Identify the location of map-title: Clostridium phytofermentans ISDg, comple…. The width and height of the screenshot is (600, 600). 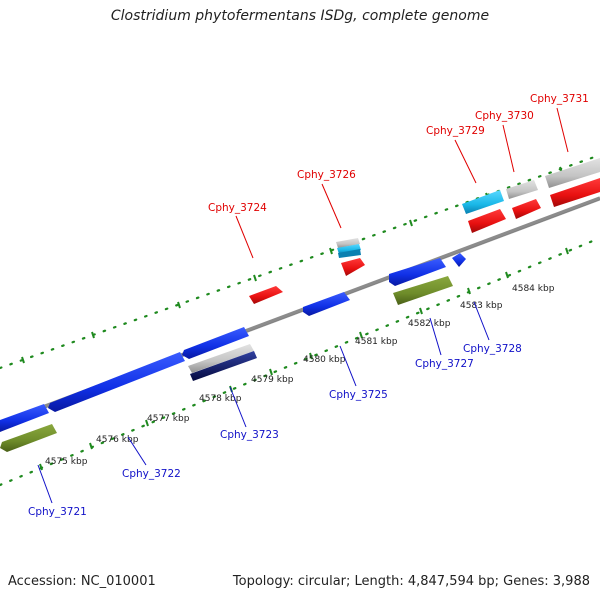
(300, 16).